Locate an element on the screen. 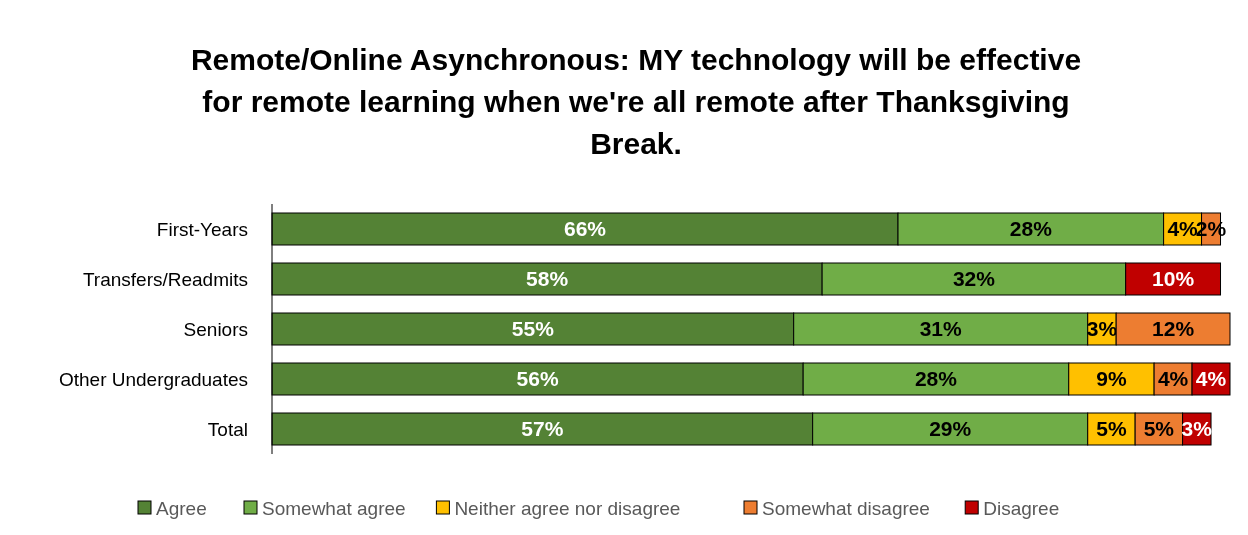 The image size is (1248, 535). data-label: 31% is located at coordinates (941, 329).